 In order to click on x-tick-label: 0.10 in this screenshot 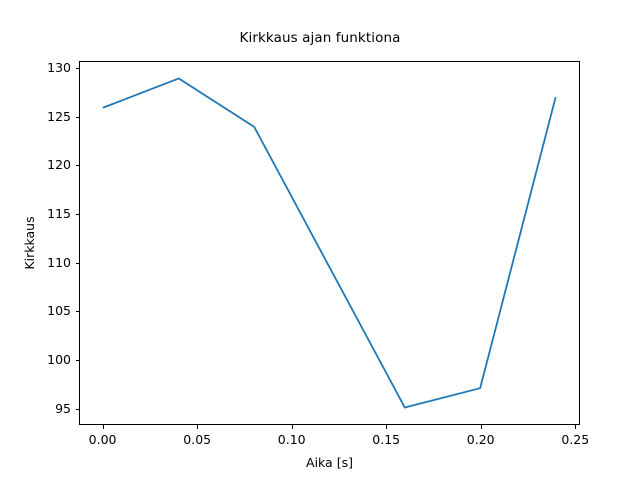, I will do `click(291, 439)`.